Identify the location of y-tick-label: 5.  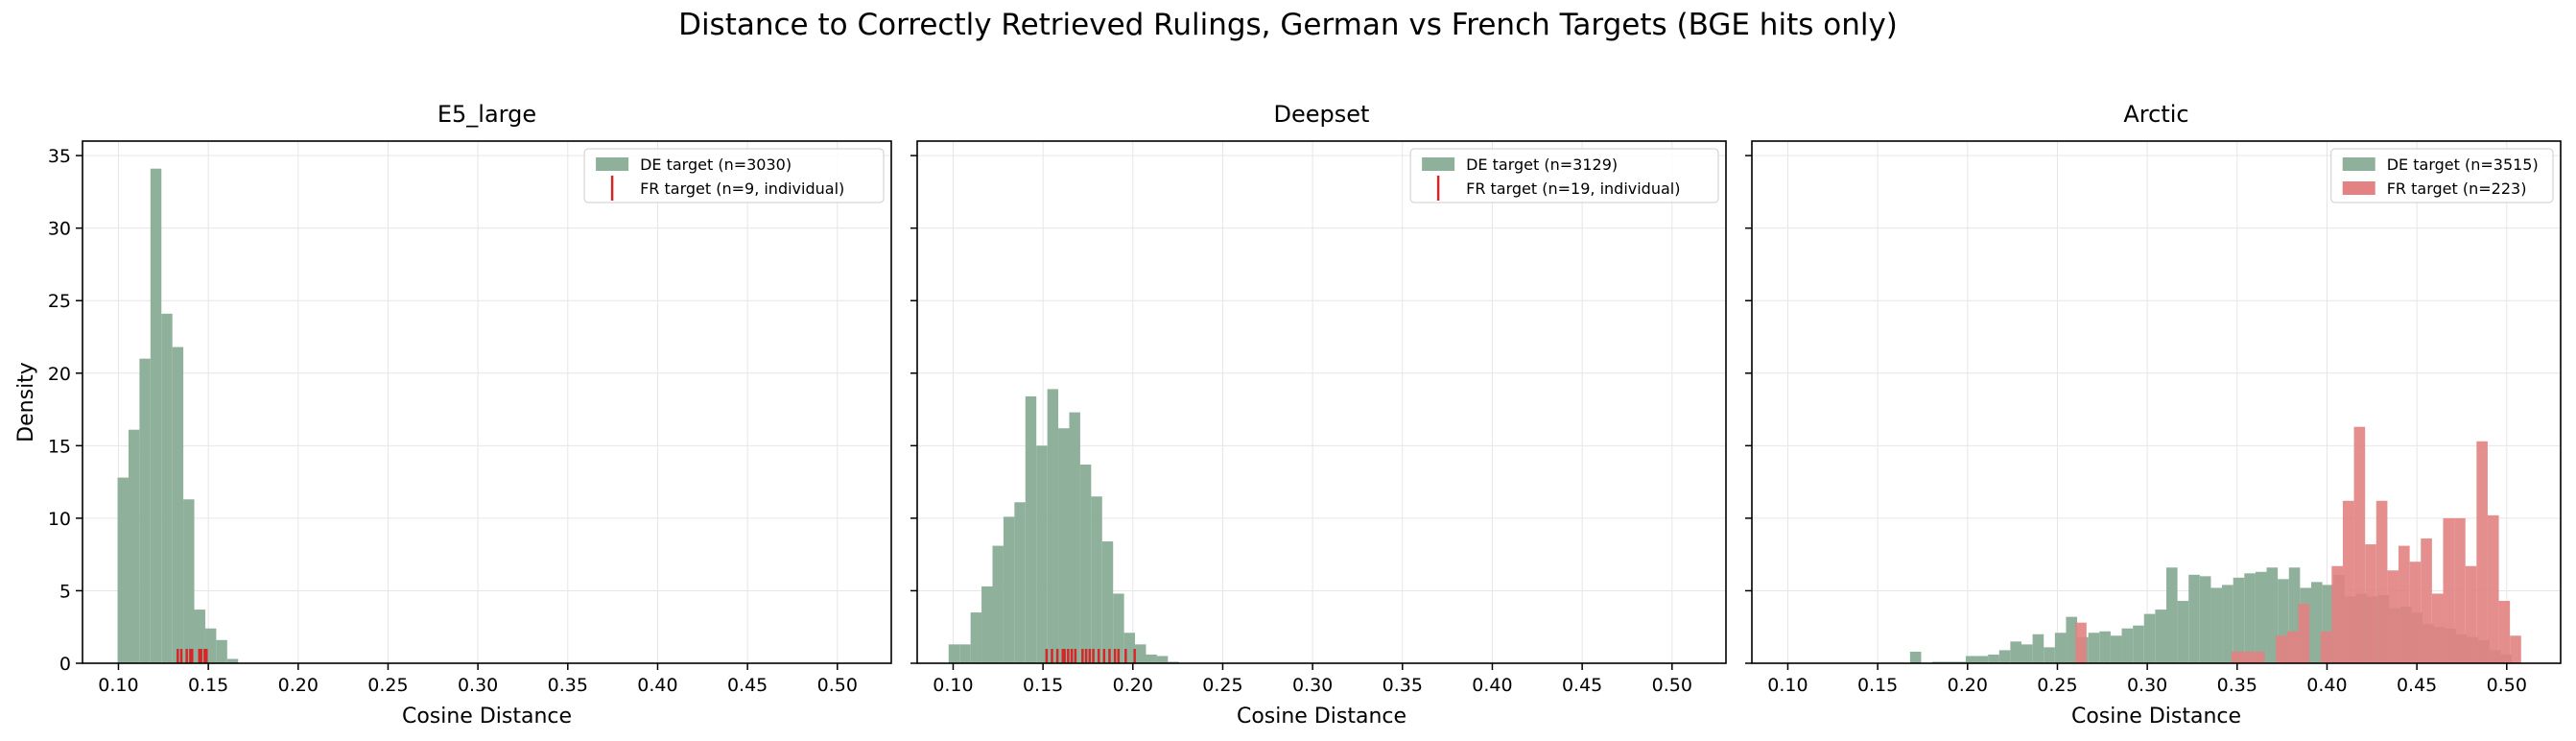
(65, 591).